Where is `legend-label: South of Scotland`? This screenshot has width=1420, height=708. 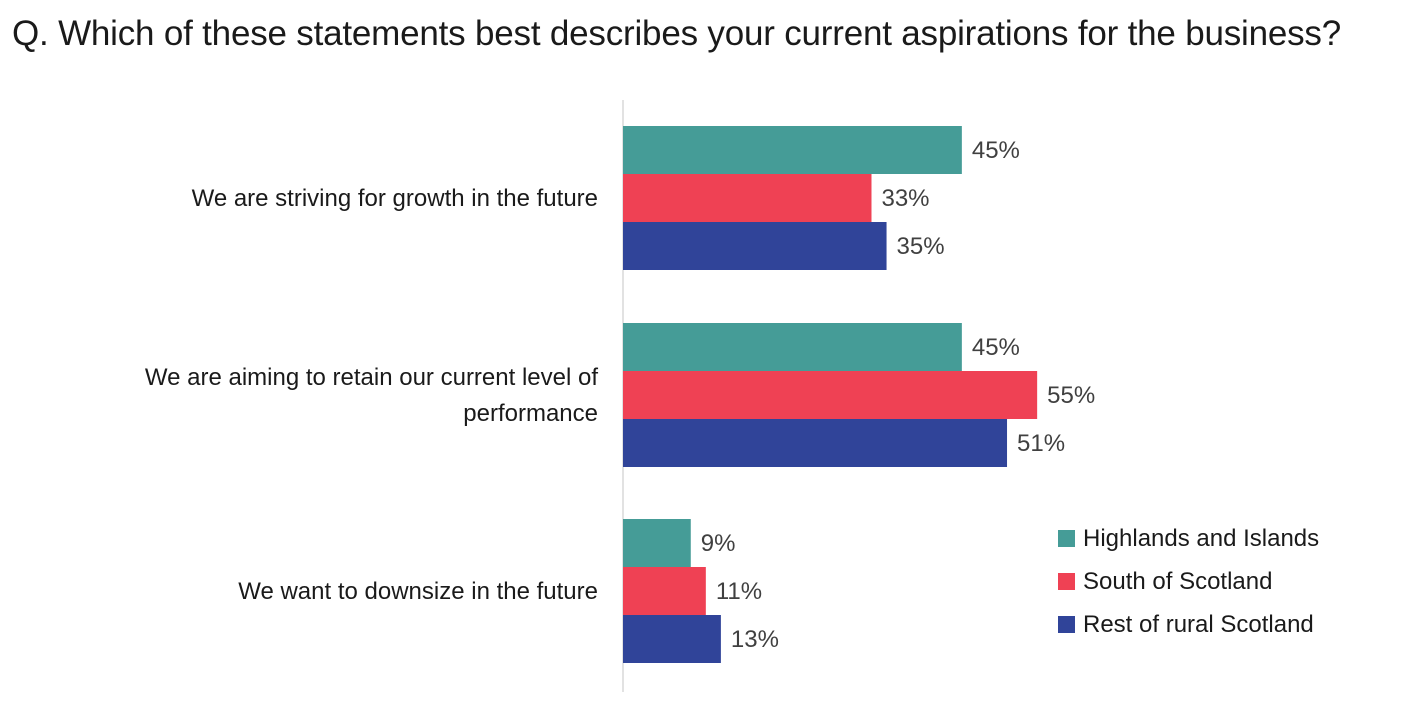 legend-label: South of Scotland is located at coordinates (1177, 581).